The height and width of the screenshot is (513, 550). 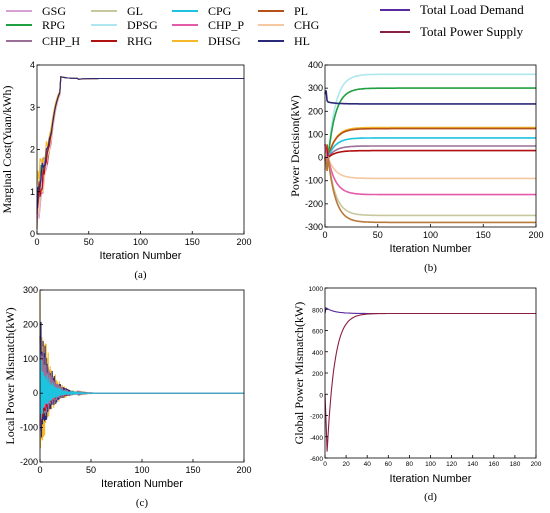 What do you see at coordinates (140, 40) in the screenshot?
I see `legend-label: RHG` at bounding box center [140, 40].